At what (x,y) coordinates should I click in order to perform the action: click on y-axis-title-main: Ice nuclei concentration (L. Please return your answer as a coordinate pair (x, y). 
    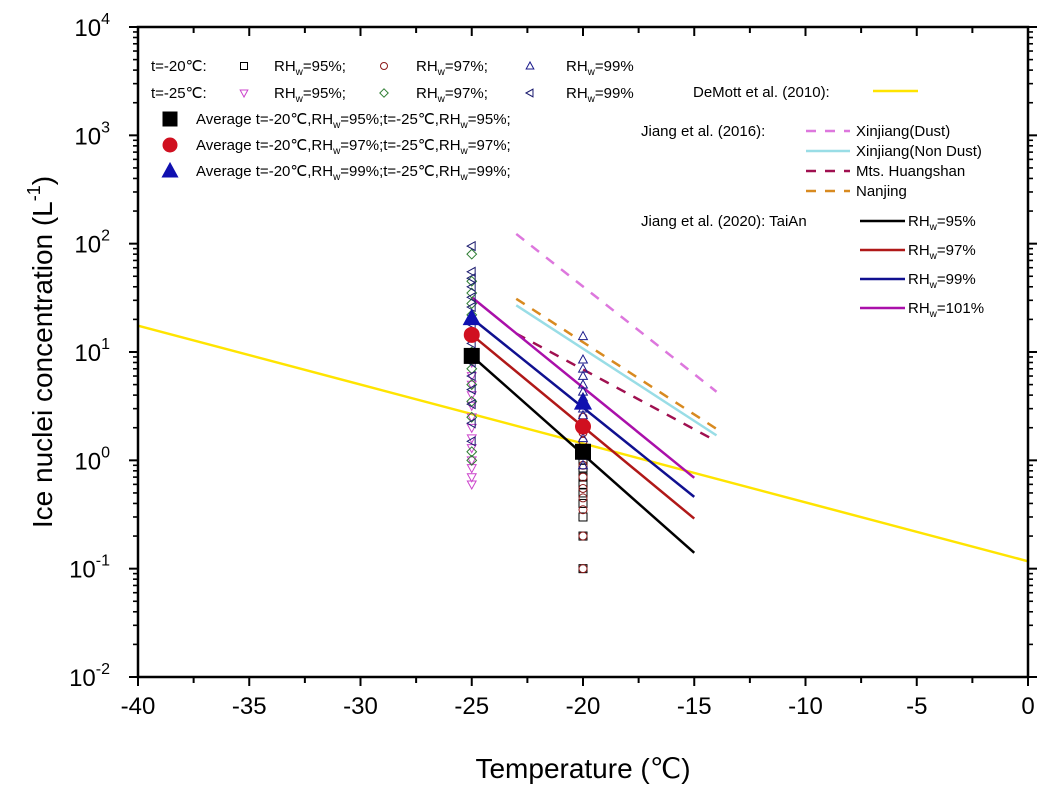
    Looking at the image, I should click on (42, 364).